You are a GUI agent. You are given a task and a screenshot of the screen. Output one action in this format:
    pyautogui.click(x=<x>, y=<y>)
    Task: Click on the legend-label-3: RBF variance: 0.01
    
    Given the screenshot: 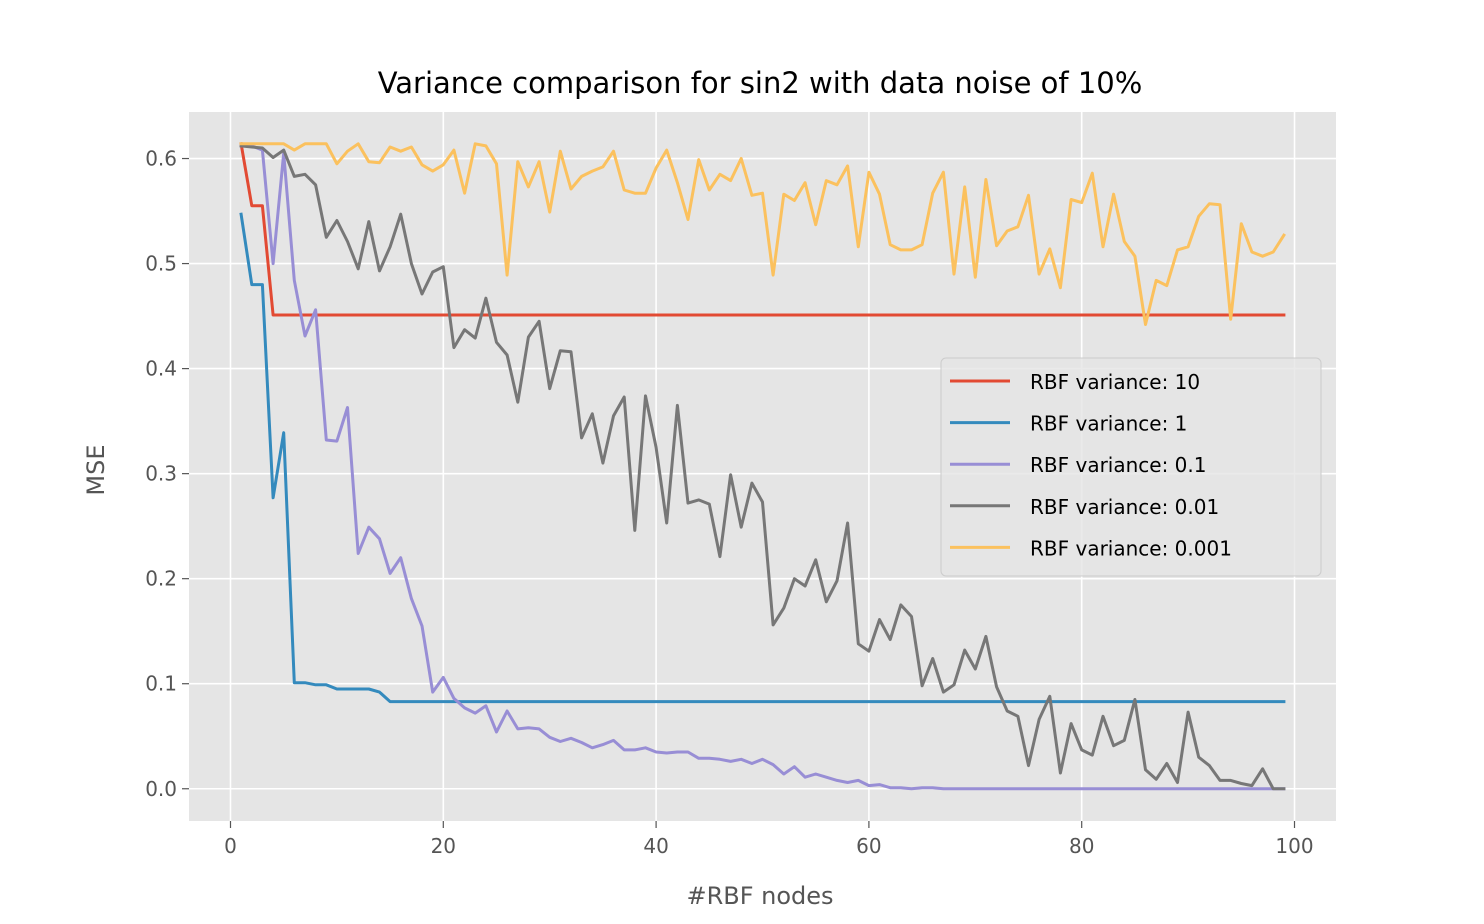 What is the action you would take?
    pyautogui.click(x=1124, y=507)
    